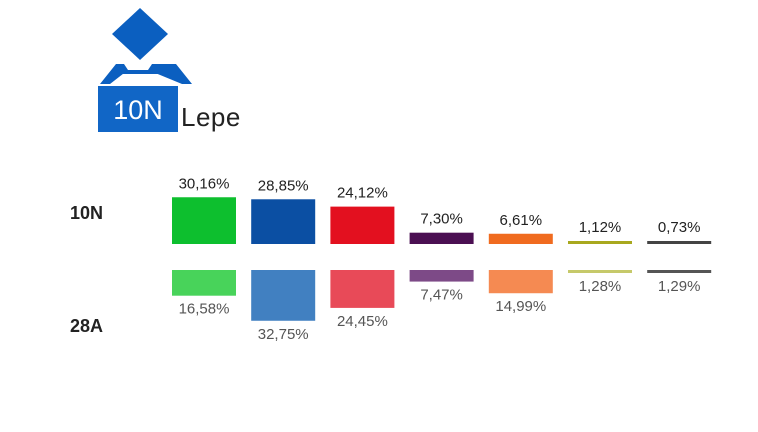 The width and height of the screenshot is (758, 432). I want to click on logo-text: 10N, so click(138, 110).